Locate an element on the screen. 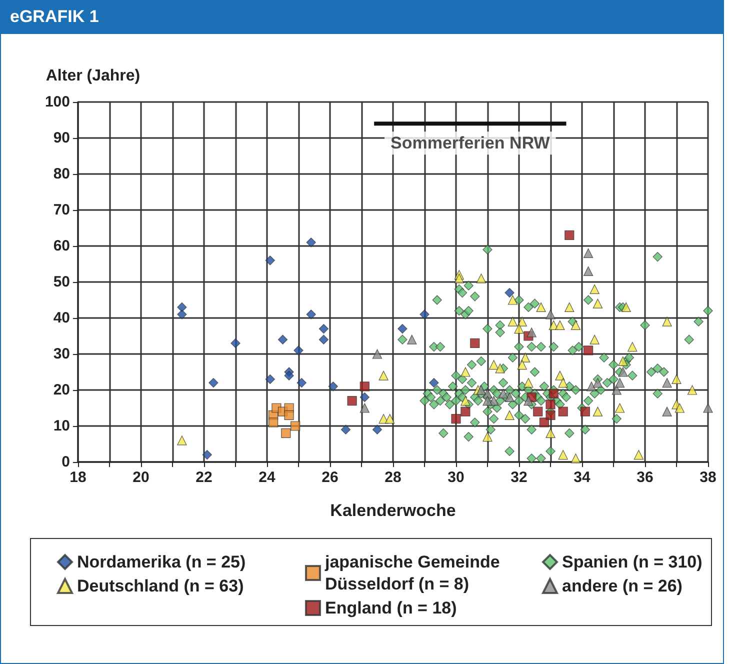  x-tick-label: 20 is located at coordinates (141, 477).